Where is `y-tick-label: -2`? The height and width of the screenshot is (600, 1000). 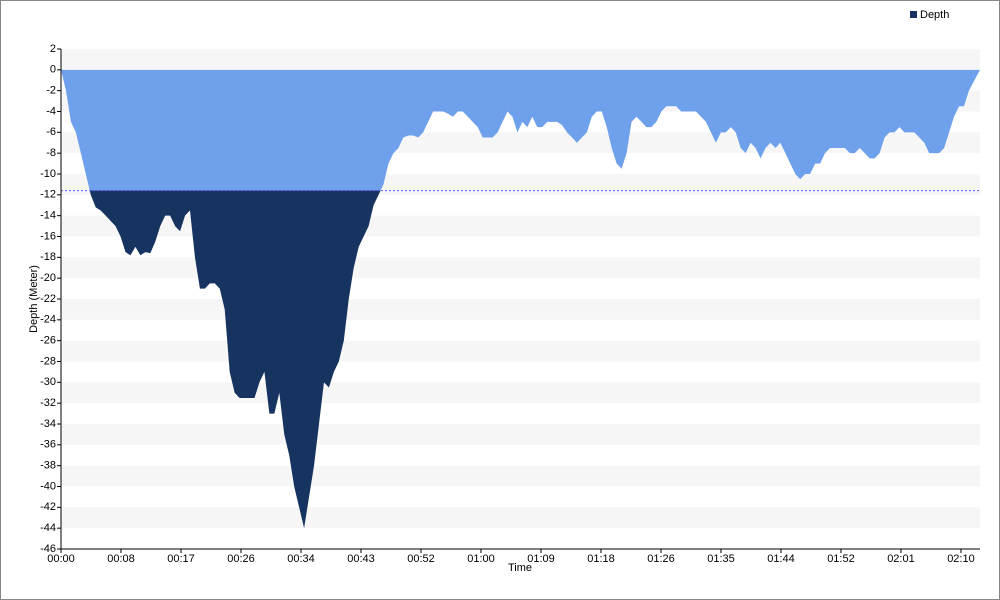
y-tick-label: -2 is located at coordinates (51, 91).